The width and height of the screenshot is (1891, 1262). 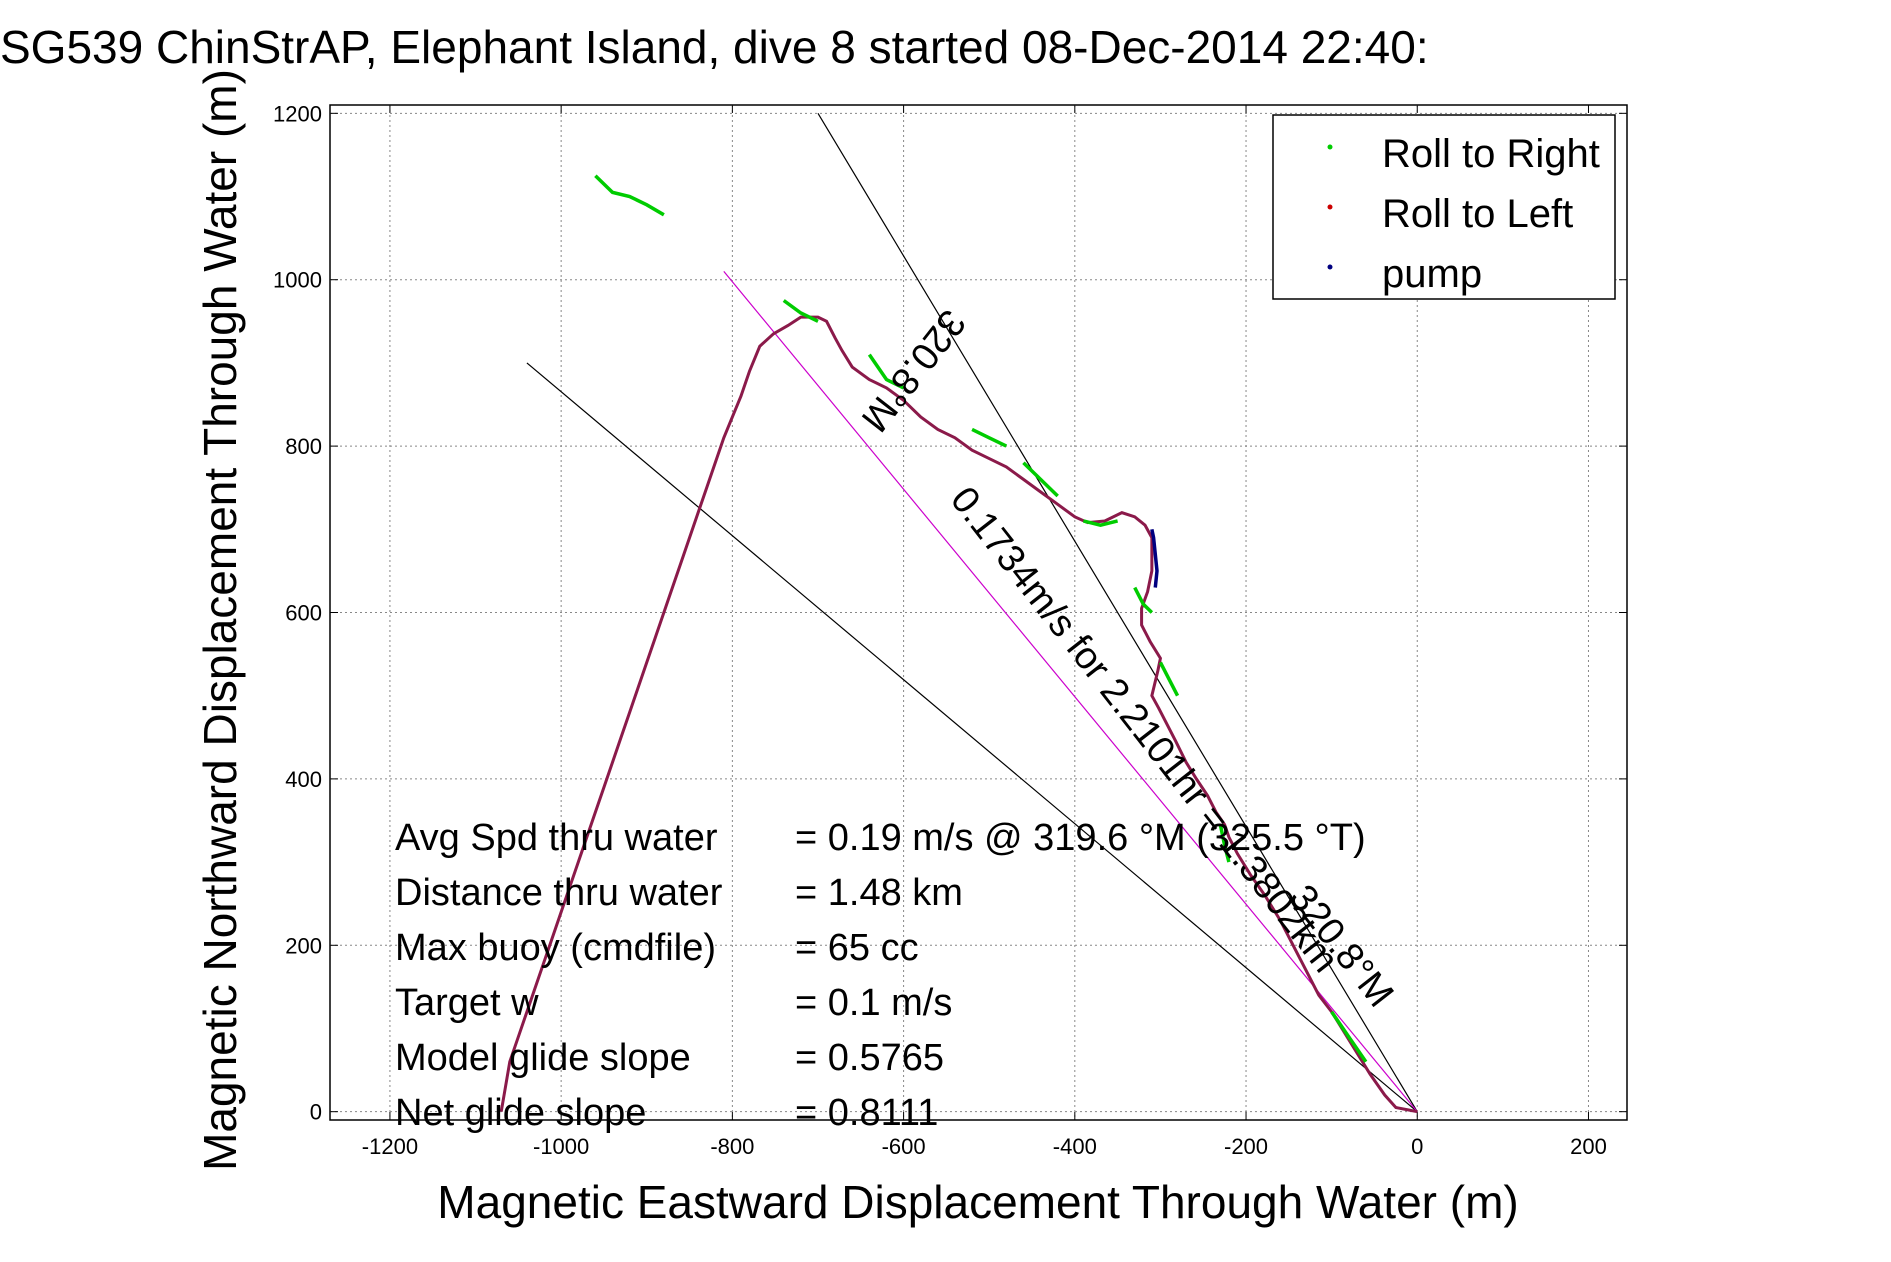 I want to click on stat-label: Max buoy (cmdfile), so click(x=555, y=948).